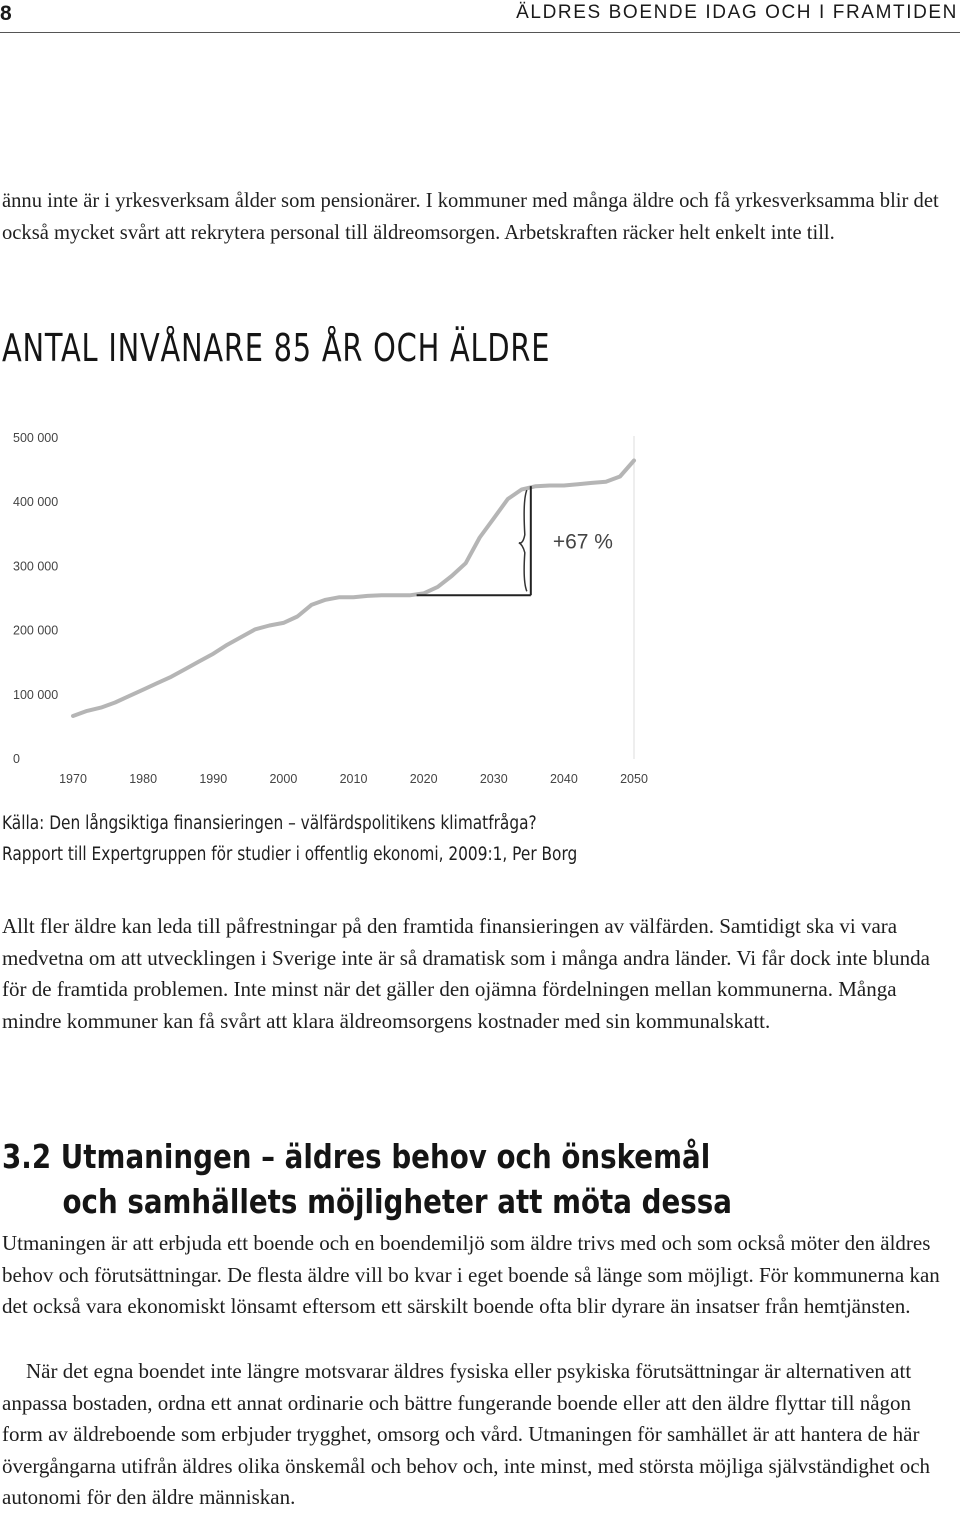  Describe the element at coordinates (276, 348) in the screenshot. I see `chart-heading: ANTAL INVÅNARE 85 ÅR OCH ÄLDRE` at that location.